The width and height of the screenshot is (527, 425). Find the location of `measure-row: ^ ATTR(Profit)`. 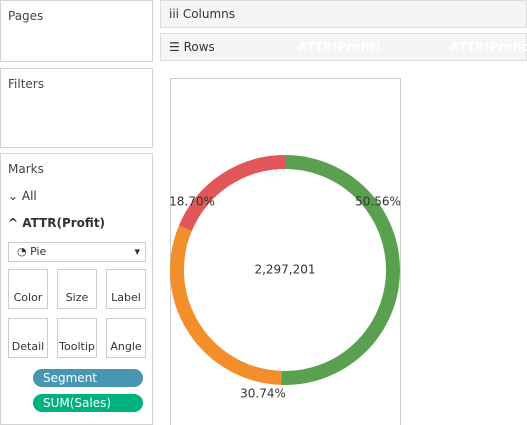

measure-row: ^ ATTR(Profit) is located at coordinates (57, 223).